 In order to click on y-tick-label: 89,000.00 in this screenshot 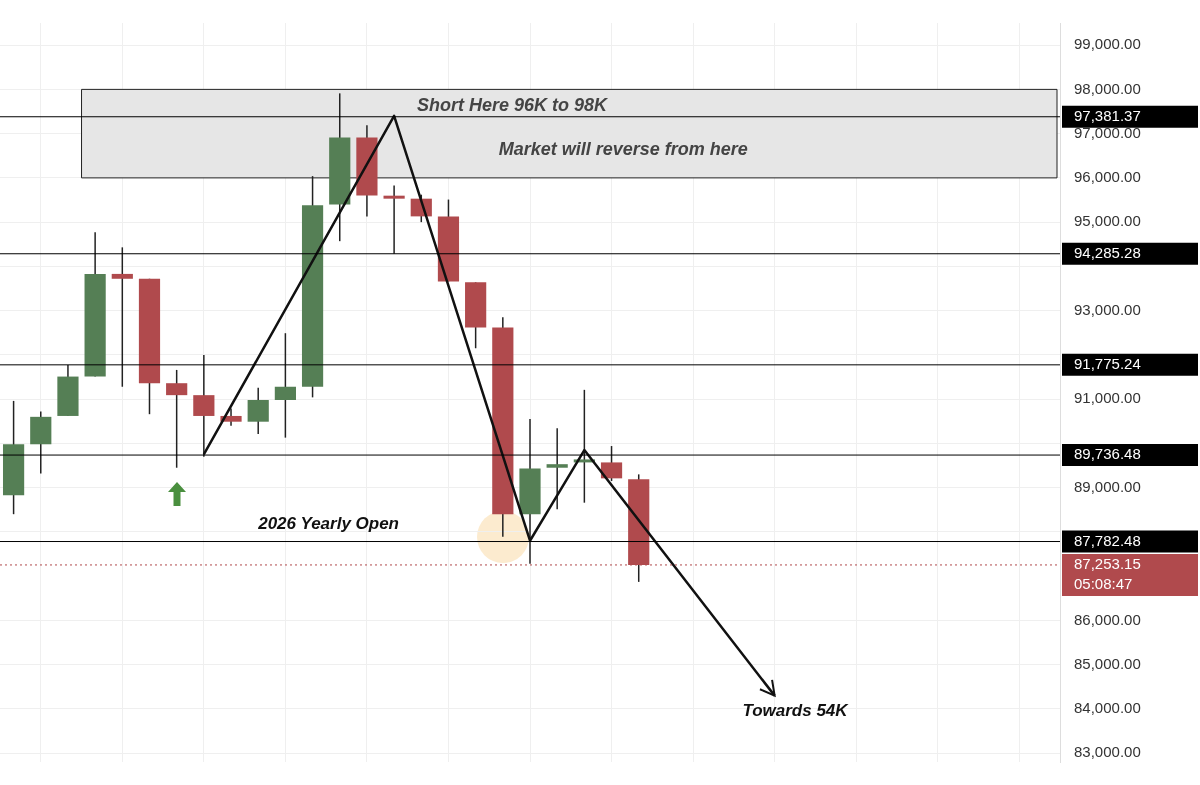, I will do `click(1107, 486)`.